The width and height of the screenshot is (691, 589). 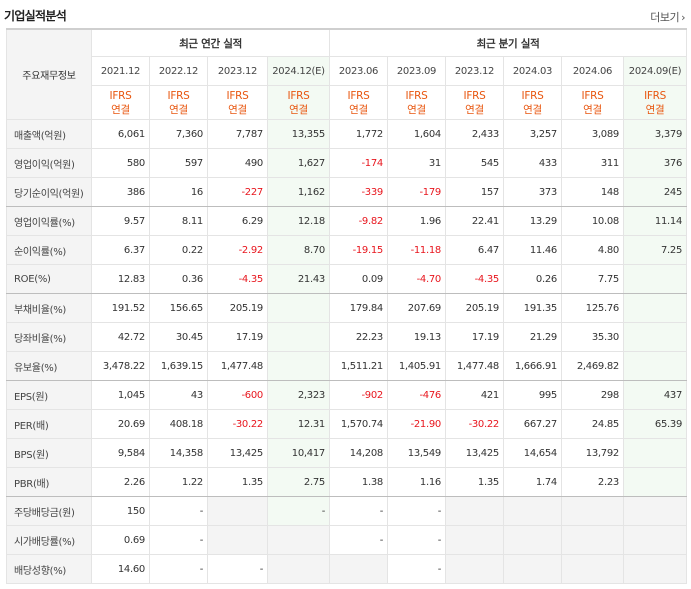 I want to click on value-cell: 2.26, so click(x=120, y=482).